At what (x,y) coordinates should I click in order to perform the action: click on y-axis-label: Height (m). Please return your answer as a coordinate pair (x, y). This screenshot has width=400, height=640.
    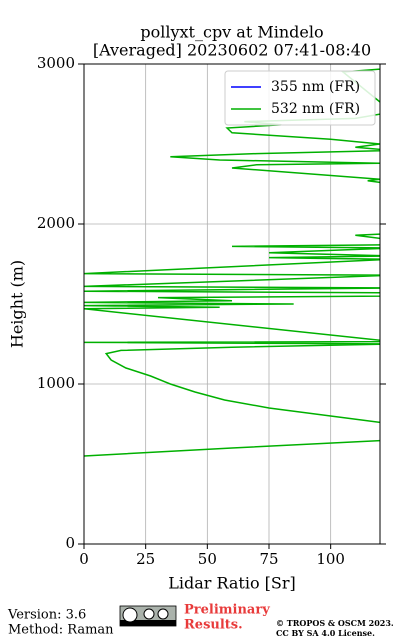
    Looking at the image, I should click on (17, 304).